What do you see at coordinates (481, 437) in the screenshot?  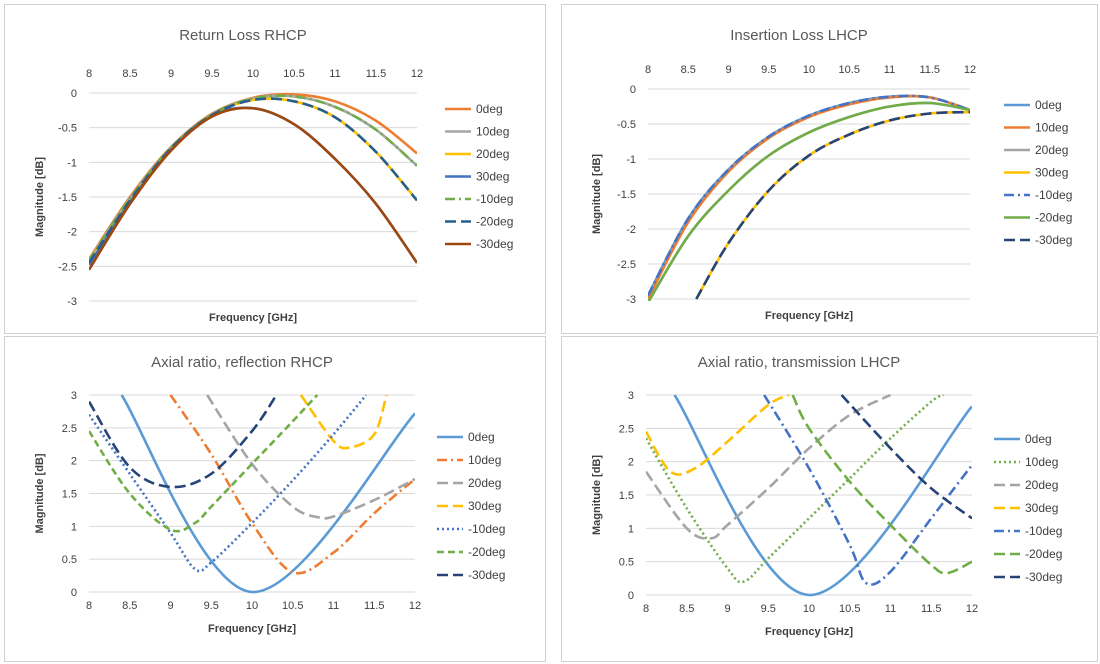 I see `legend-label-0deg: 0deg` at bounding box center [481, 437].